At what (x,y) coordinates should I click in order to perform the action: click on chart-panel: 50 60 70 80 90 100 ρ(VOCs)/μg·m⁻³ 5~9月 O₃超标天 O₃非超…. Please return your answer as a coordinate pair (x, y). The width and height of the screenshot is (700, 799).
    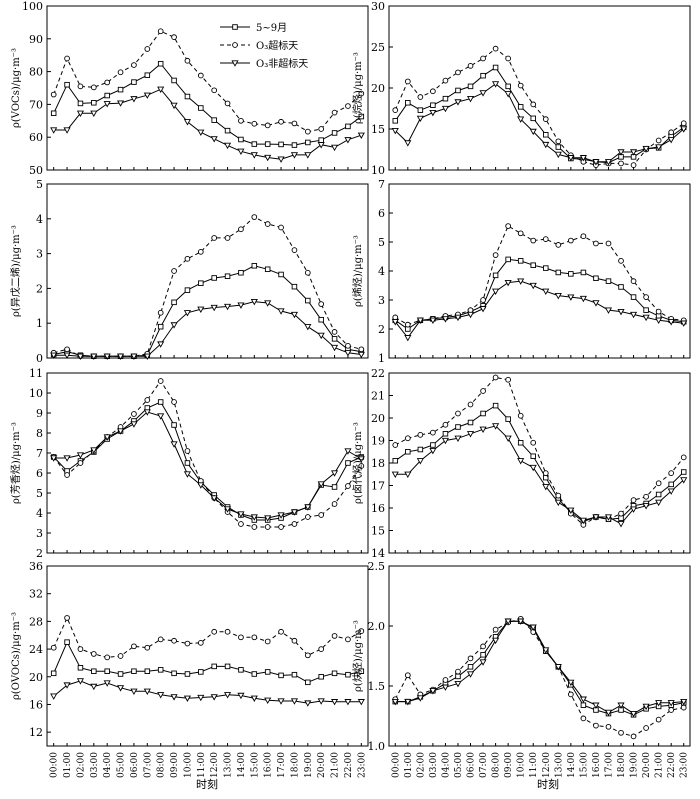
    Looking at the image, I should click on (190, 88).